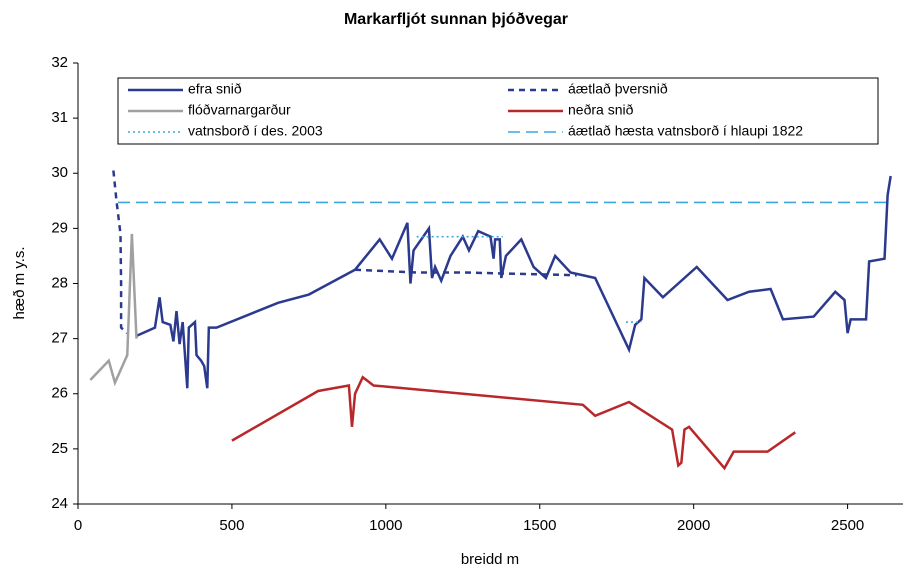 This screenshot has height=571, width=907. What do you see at coordinates (685, 131) in the screenshot?
I see `legend-label: áætlað hæsta vatnsborð í hlaupi 1822` at bounding box center [685, 131].